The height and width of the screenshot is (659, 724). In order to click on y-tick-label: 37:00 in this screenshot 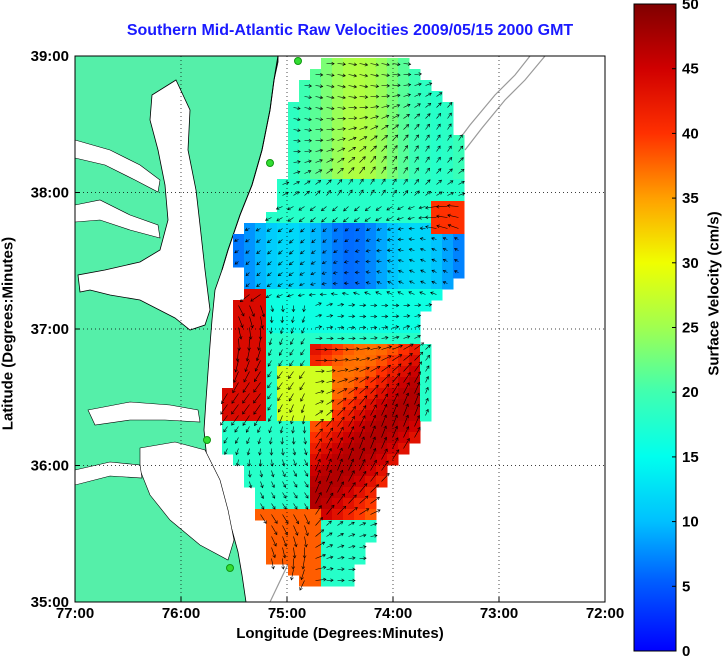, I will do `click(50, 329)`.